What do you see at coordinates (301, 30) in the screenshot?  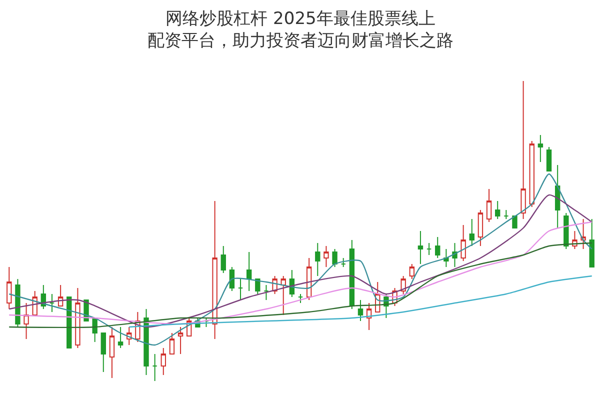 I see `chart-title: 网络炒股杠杆 2025年最佳股票线上配资平台，助力投资者迈向财富增长之路` at bounding box center [301, 30].